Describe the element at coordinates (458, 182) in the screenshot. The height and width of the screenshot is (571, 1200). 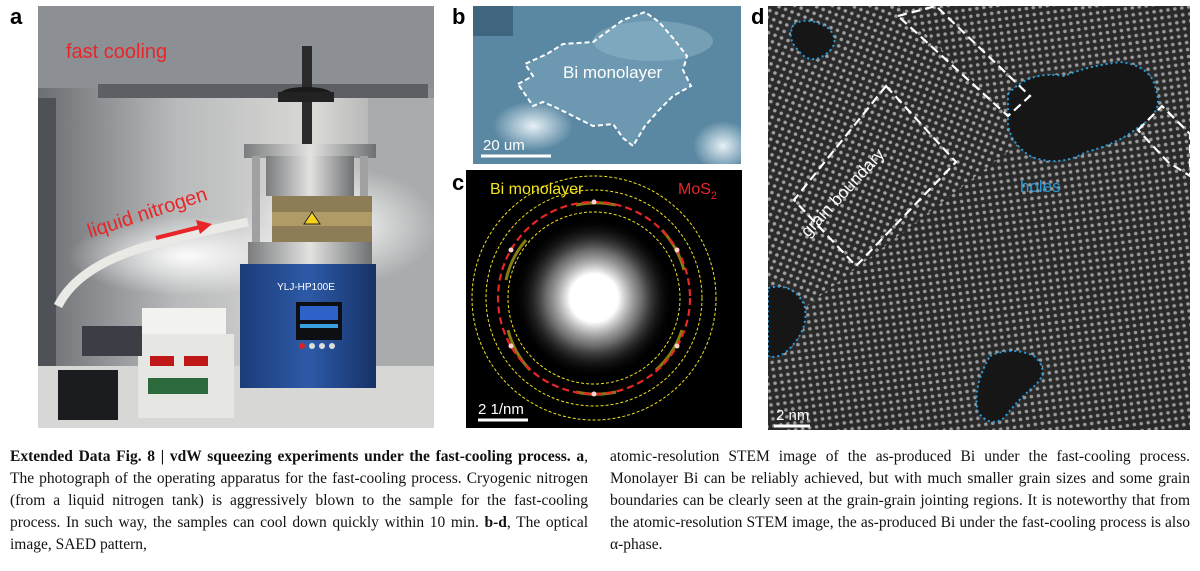
I see `panel-letter-c: c` at that location.